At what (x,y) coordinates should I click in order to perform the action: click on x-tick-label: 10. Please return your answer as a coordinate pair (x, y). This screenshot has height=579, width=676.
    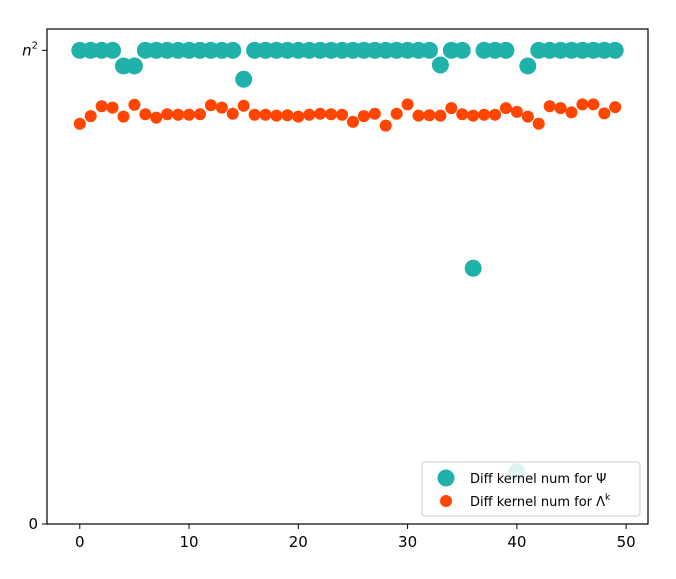
    Looking at the image, I should click on (189, 542).